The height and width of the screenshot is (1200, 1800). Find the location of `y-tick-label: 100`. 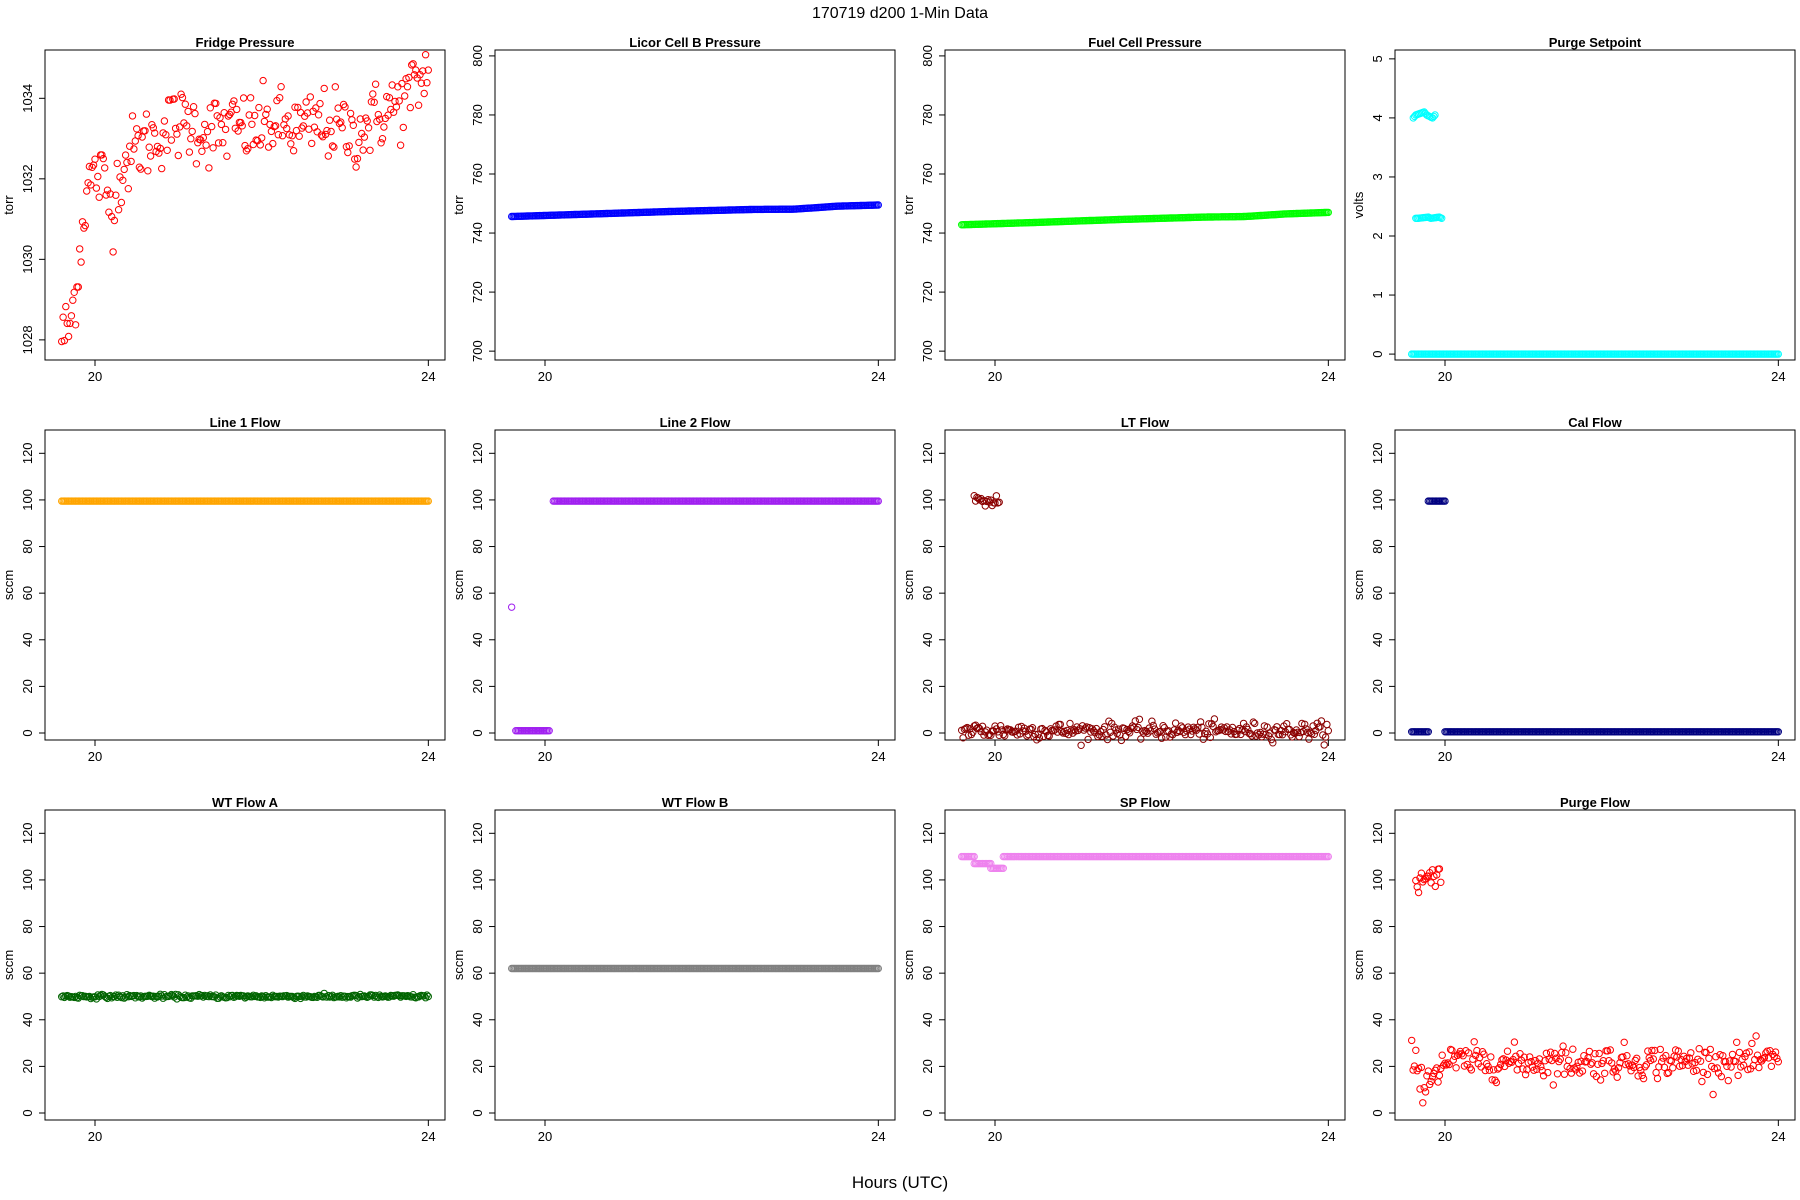

y-tick-label: 100 is located at coordinates (1377, 880).